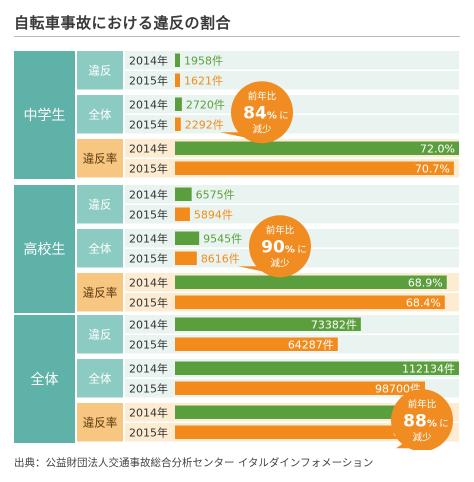 This screenshot has width=474, height=482. What do you see at coordinates (334, 324) in the screenshot?
I see `data-label: 73382件` at bounding box center [334, 324].